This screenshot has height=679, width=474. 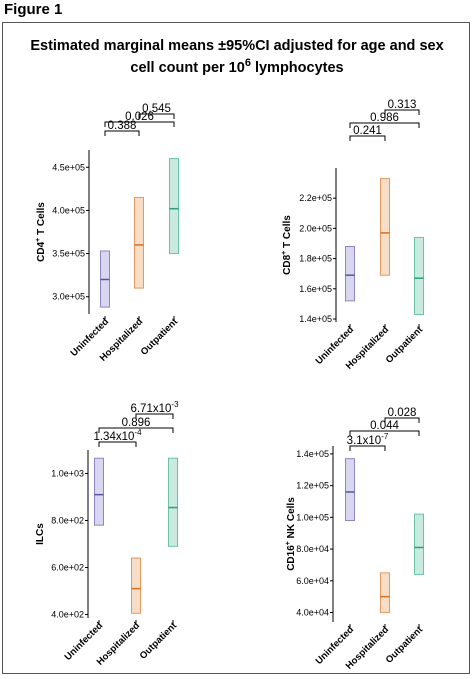 I want to click on y-tick-label: 1.8e+05, so click(x=315, y=259).